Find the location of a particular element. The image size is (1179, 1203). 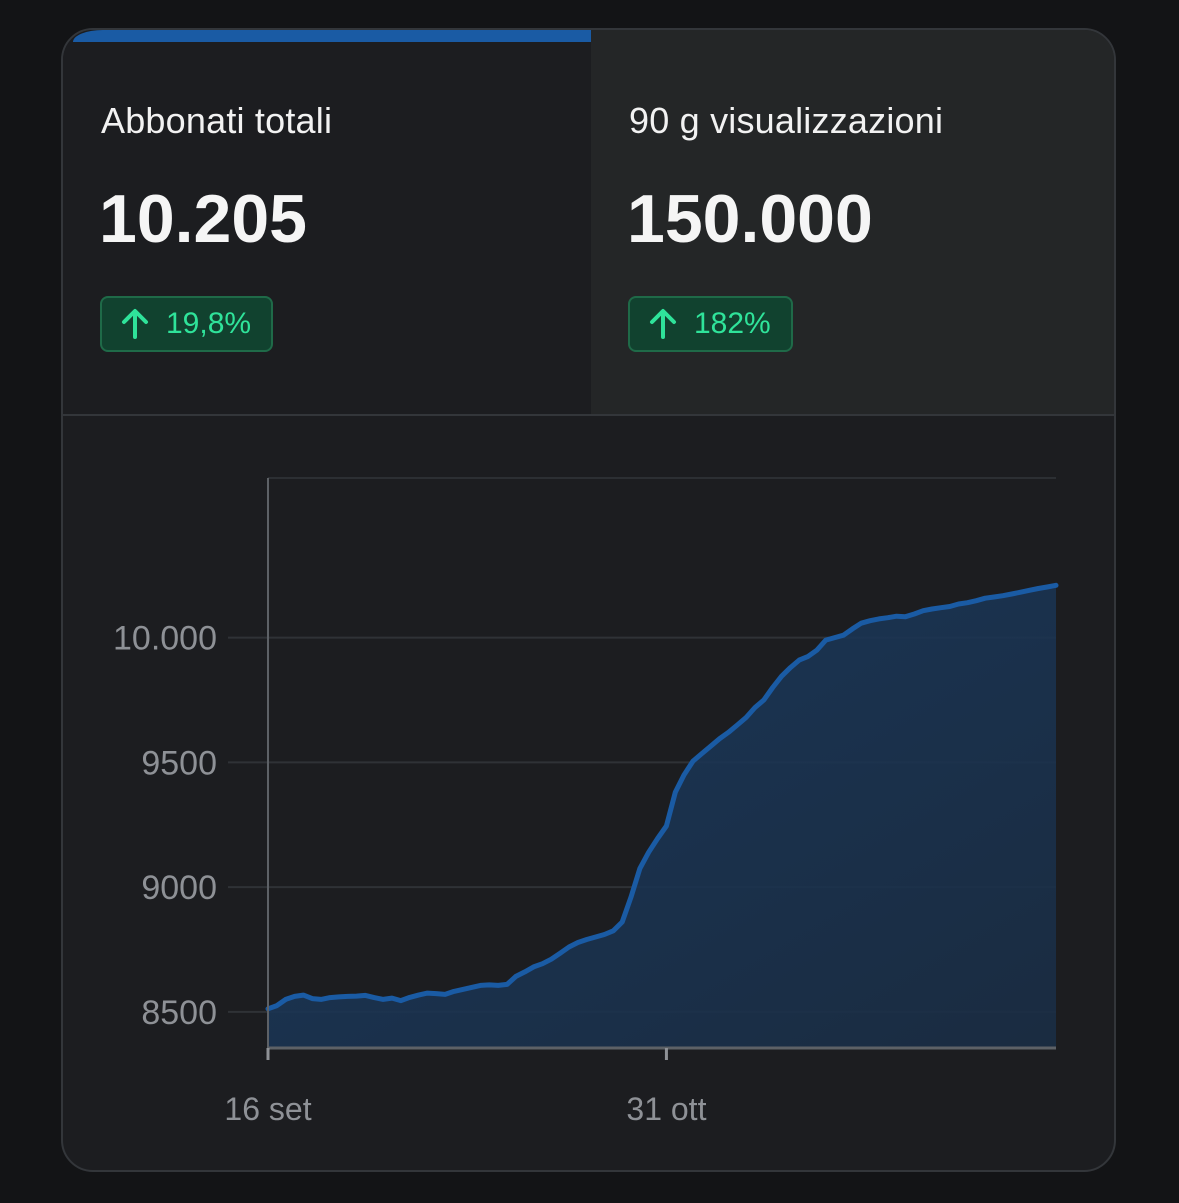

metric-label: 90 g visualizzazioni is located at coordinates (786, 120).